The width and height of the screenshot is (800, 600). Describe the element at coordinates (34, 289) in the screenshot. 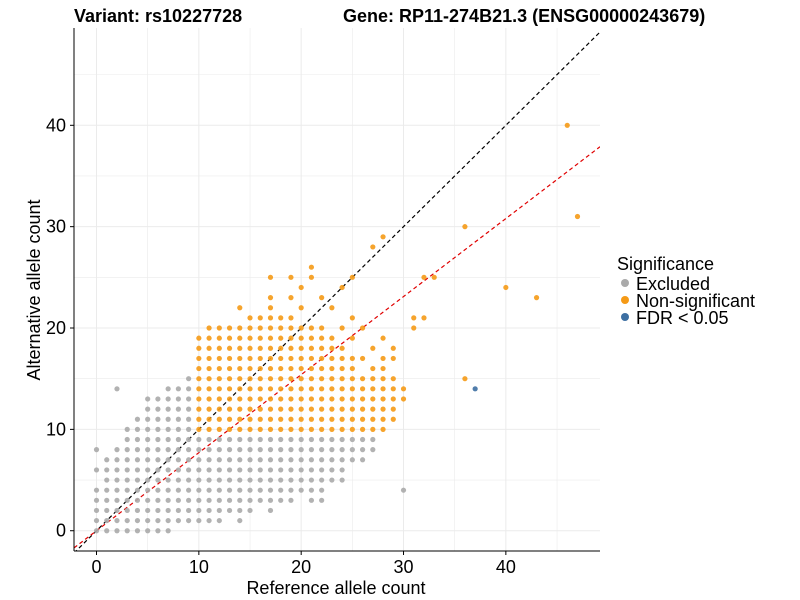

I see `y-axis-label: Alternative allele count` at that location.